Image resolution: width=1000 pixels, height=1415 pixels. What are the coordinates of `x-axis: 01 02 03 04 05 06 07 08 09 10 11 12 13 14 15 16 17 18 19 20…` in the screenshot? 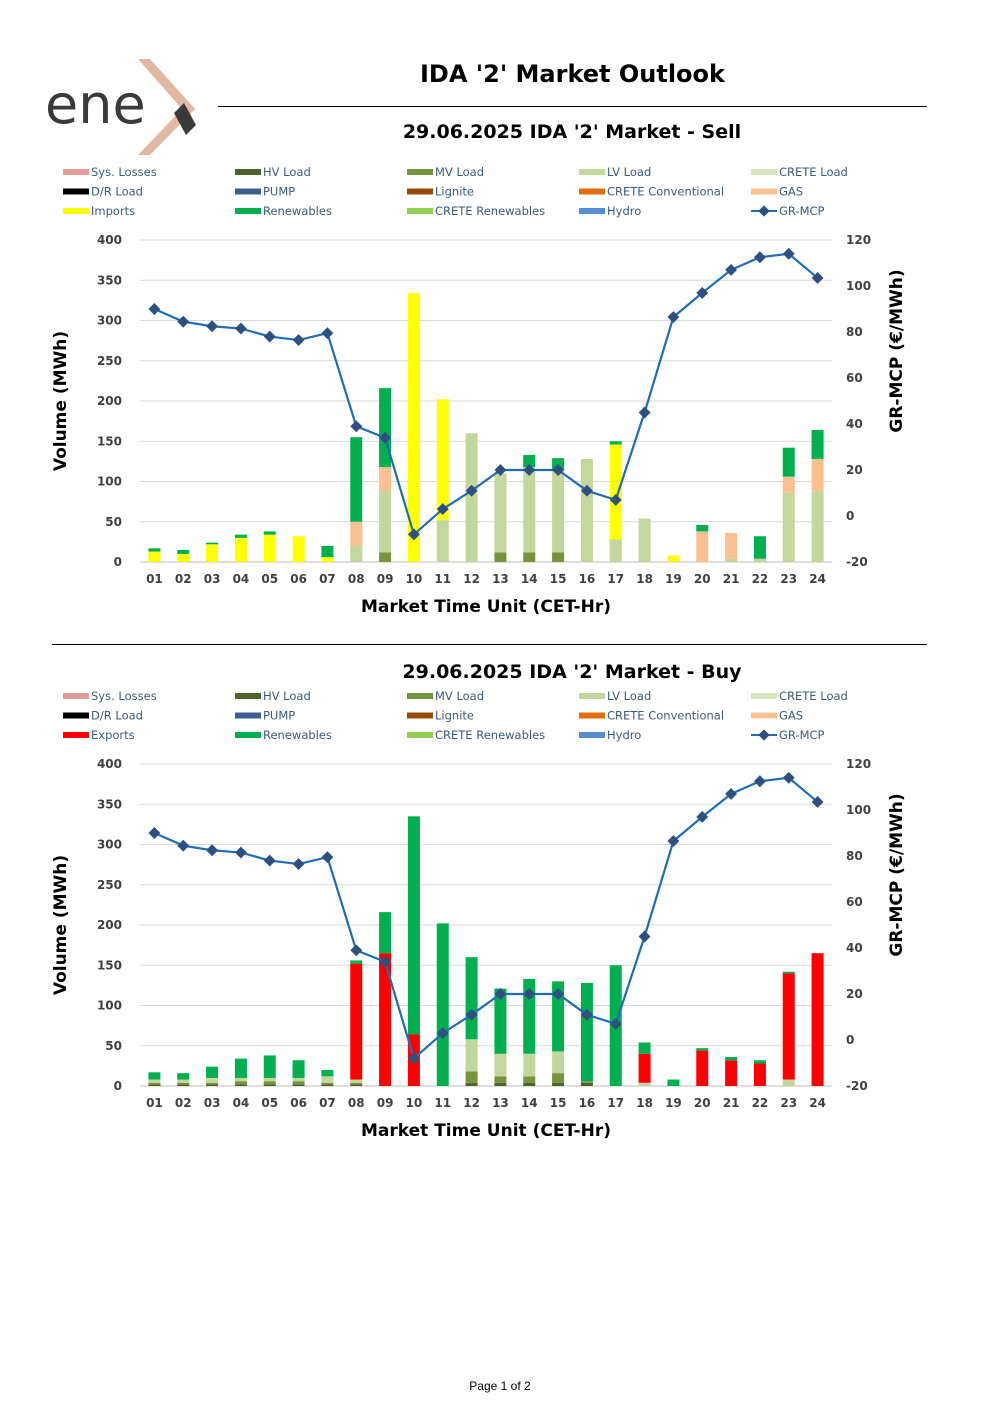 It's located at (486, 579).